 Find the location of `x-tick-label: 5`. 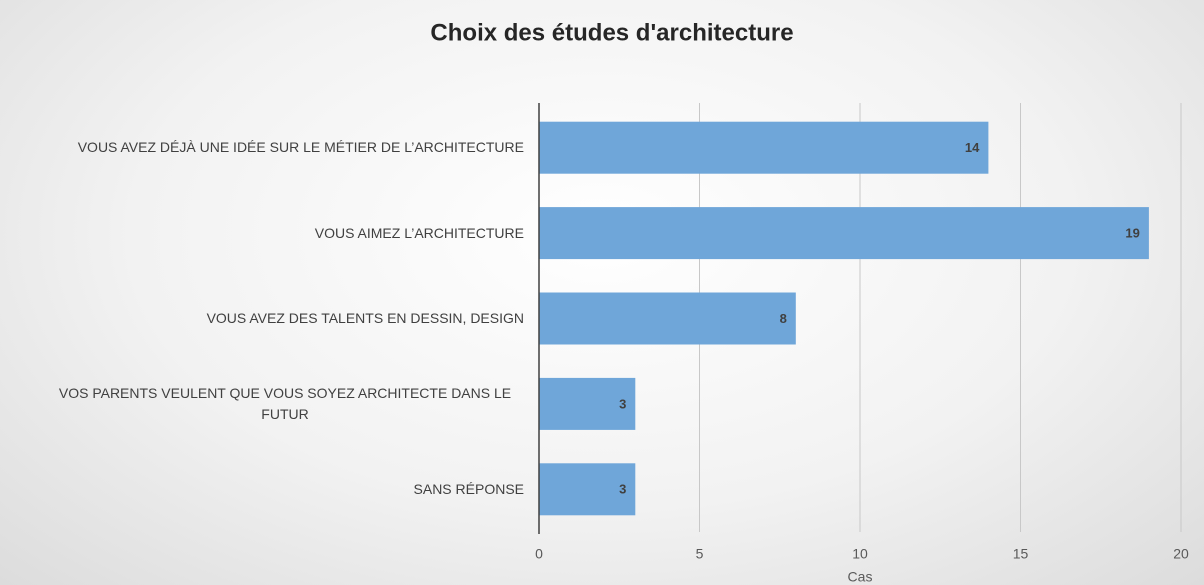

x-tick-label: 5 is located at coordinates (700, 554).